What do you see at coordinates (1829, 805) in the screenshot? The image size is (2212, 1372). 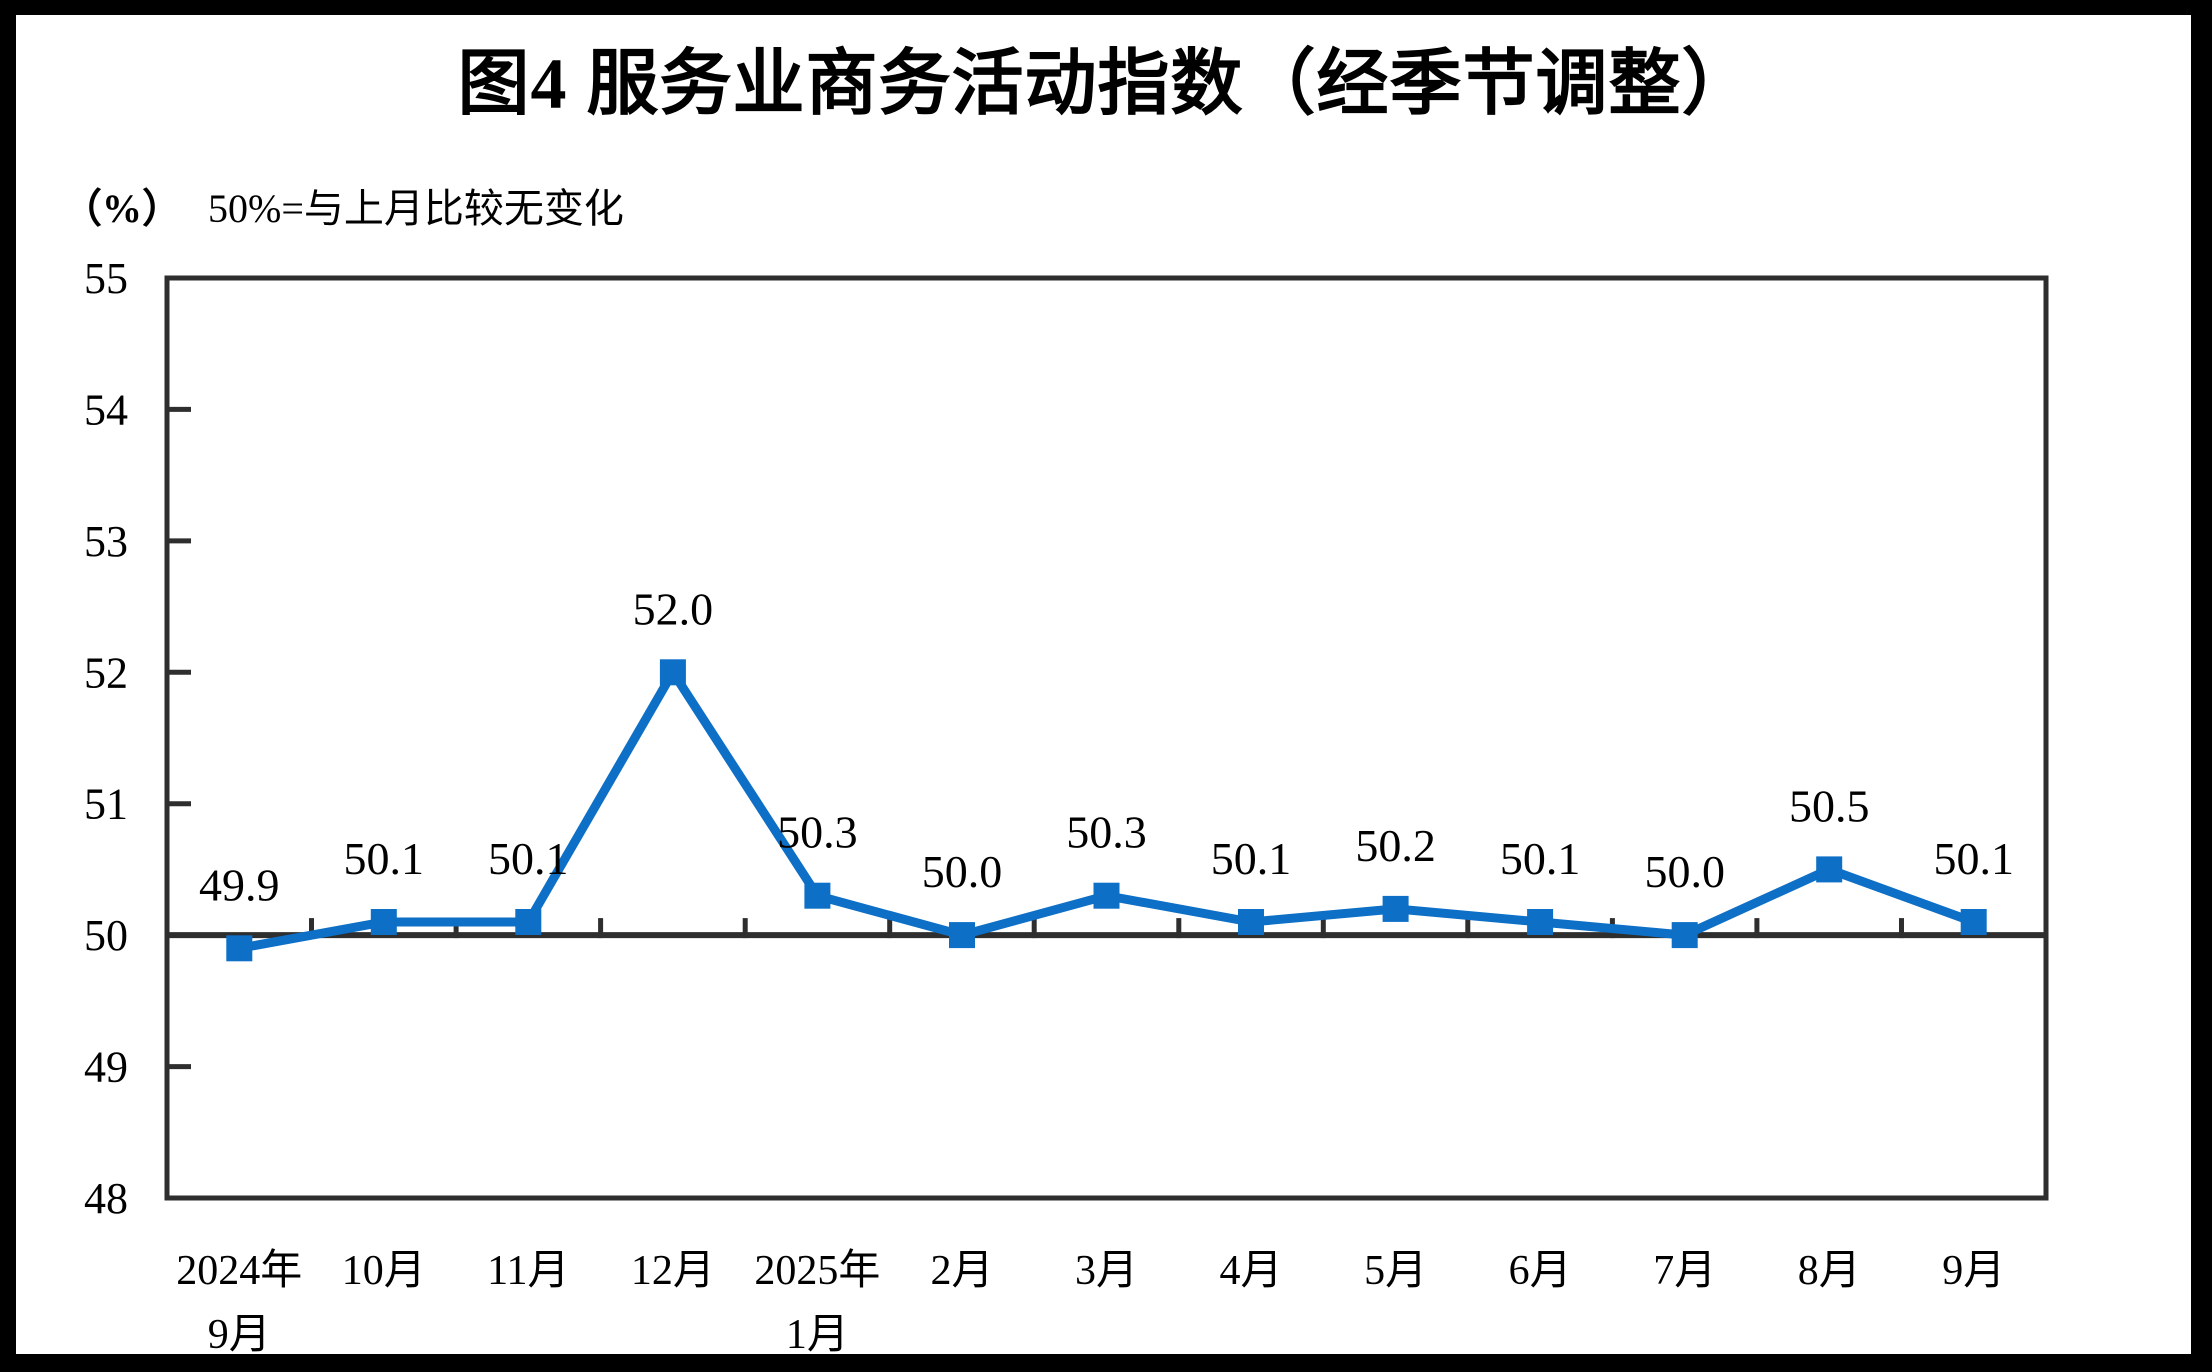 I see `data-point-label: 50.5` at bounding box center [1829, 805].